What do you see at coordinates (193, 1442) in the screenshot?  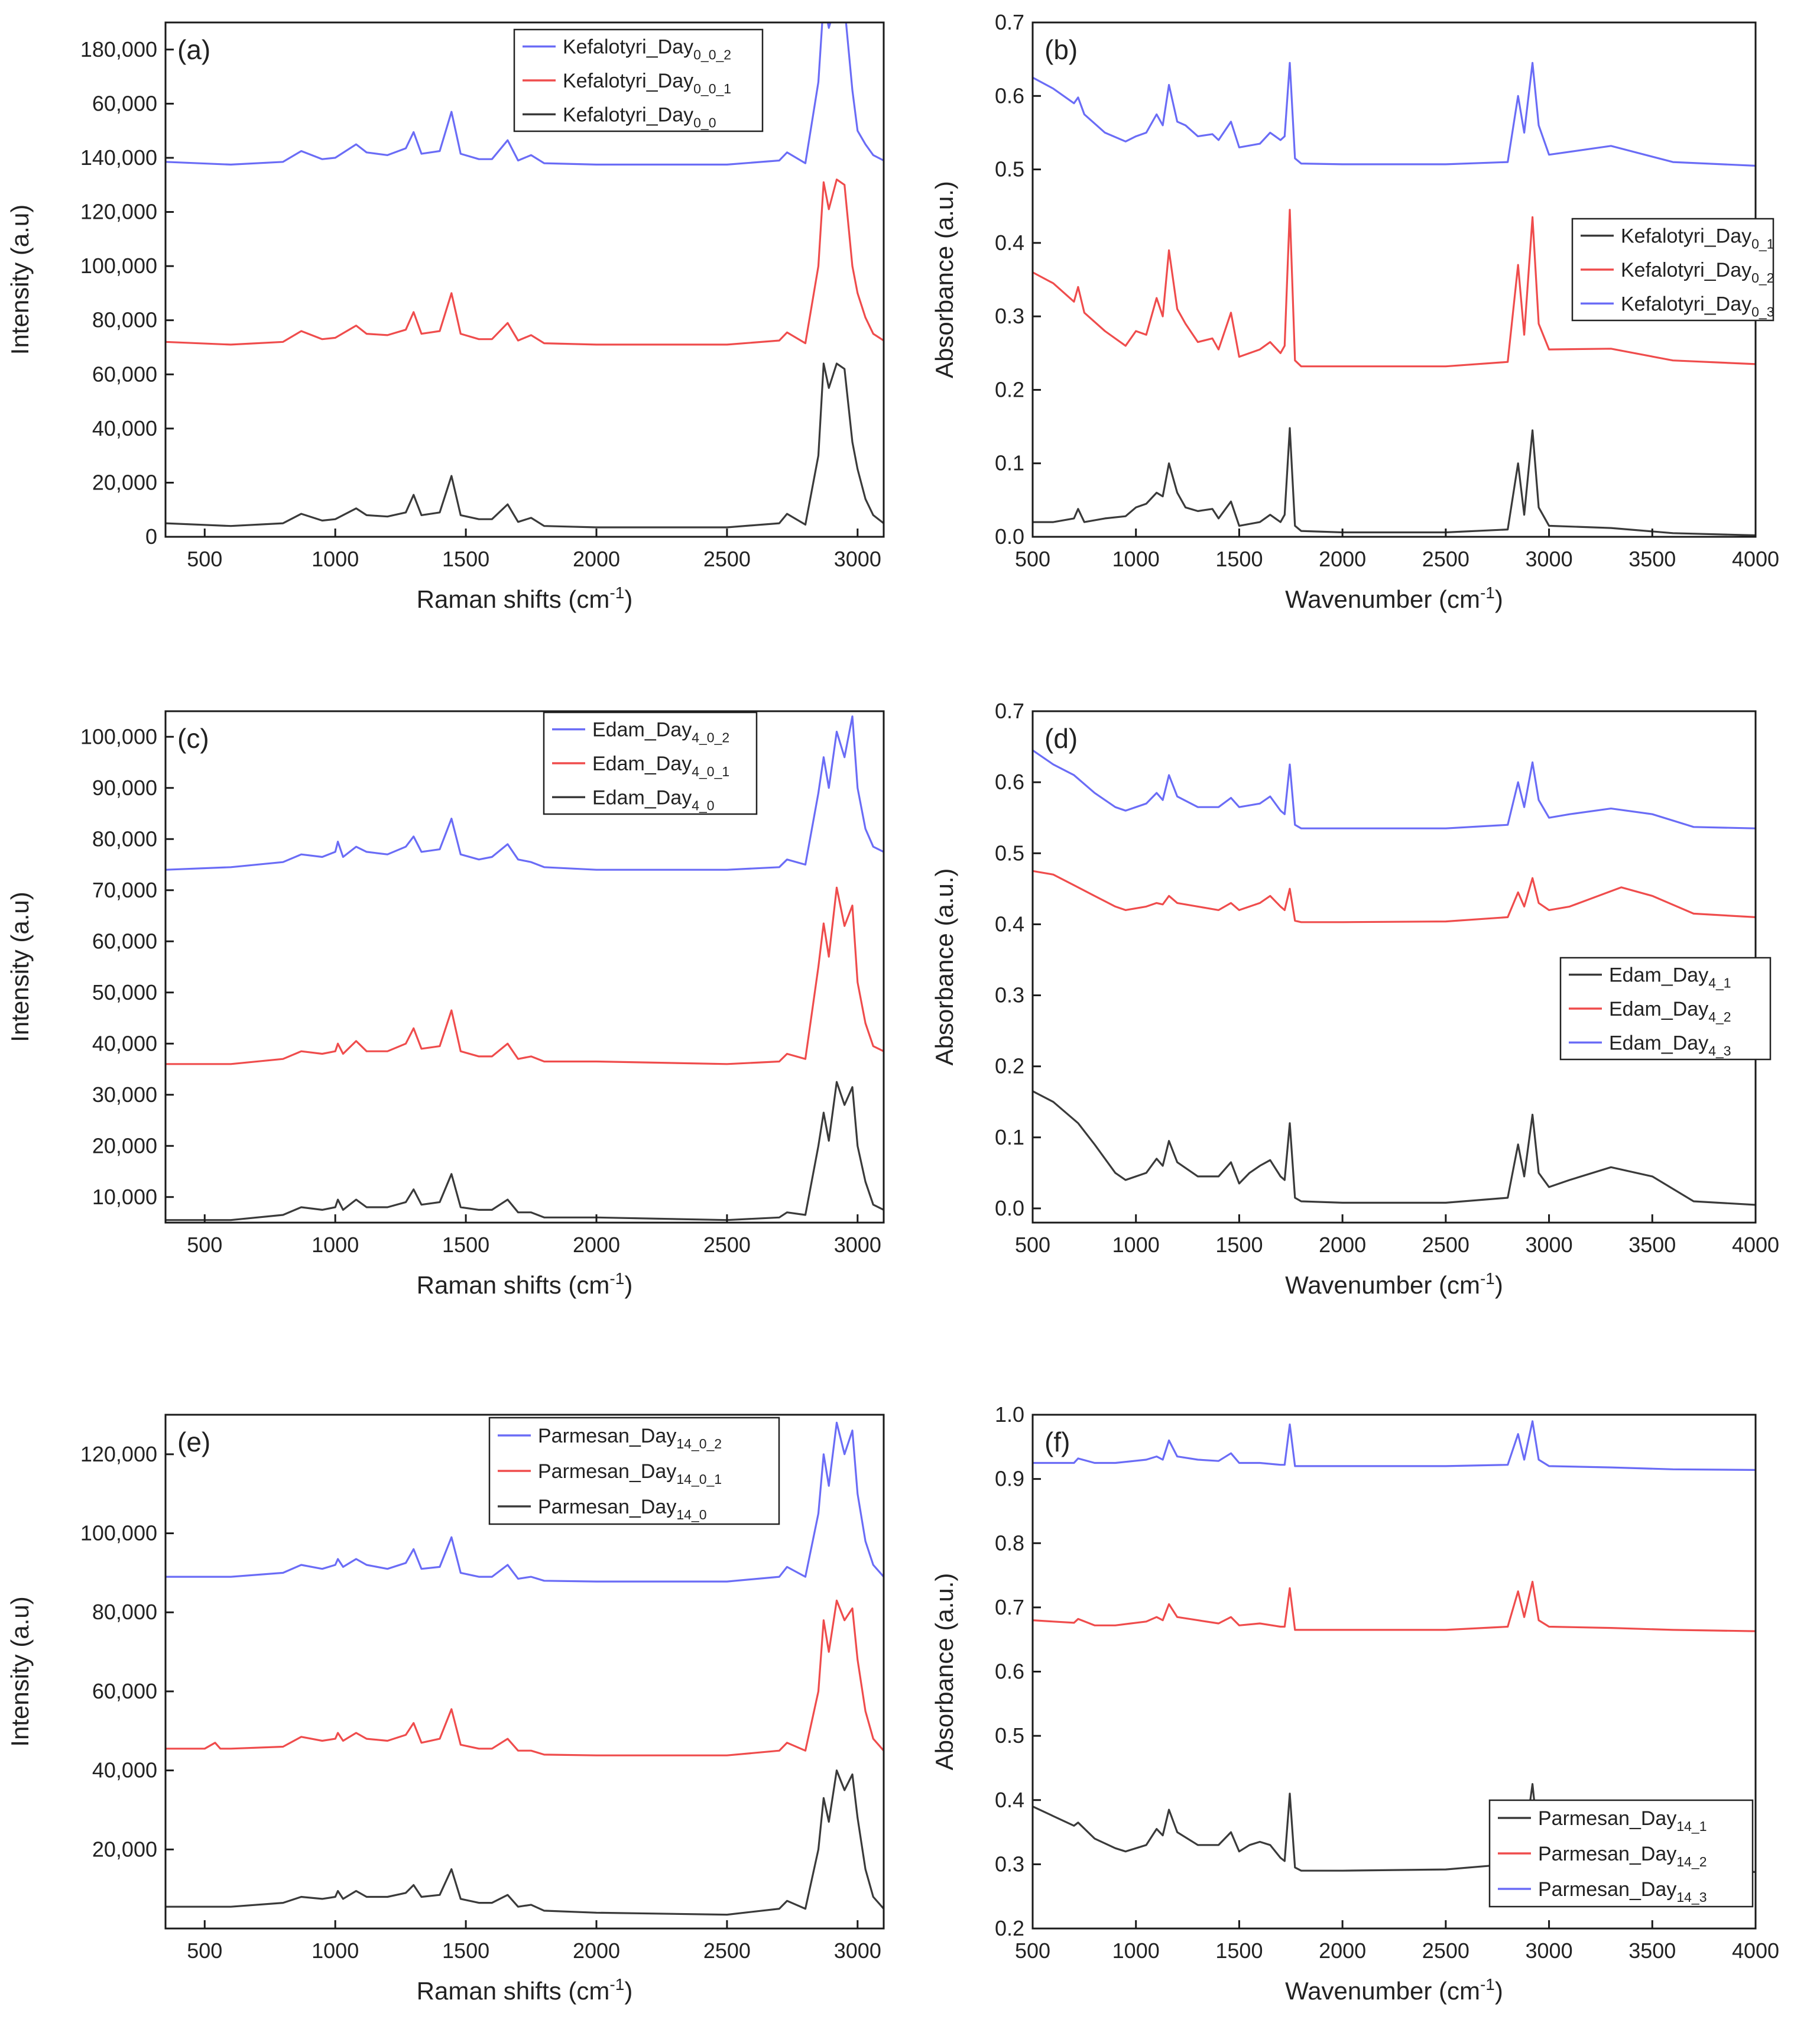 I see `panel-label: (e)` at bounding box center [193, 1442].